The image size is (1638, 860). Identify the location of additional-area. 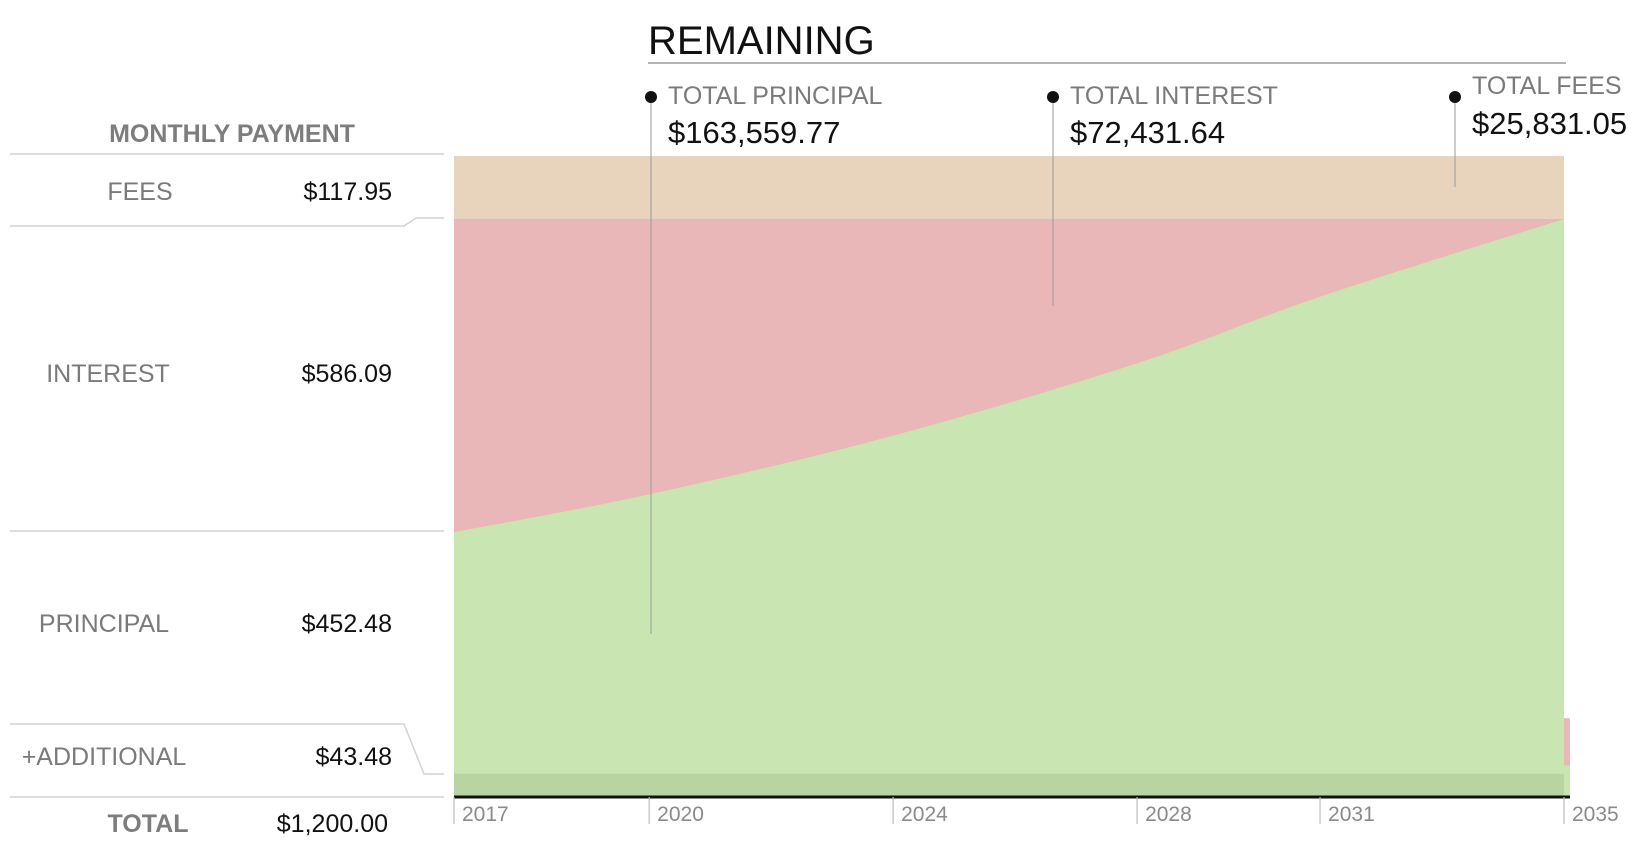
(1009, 785).